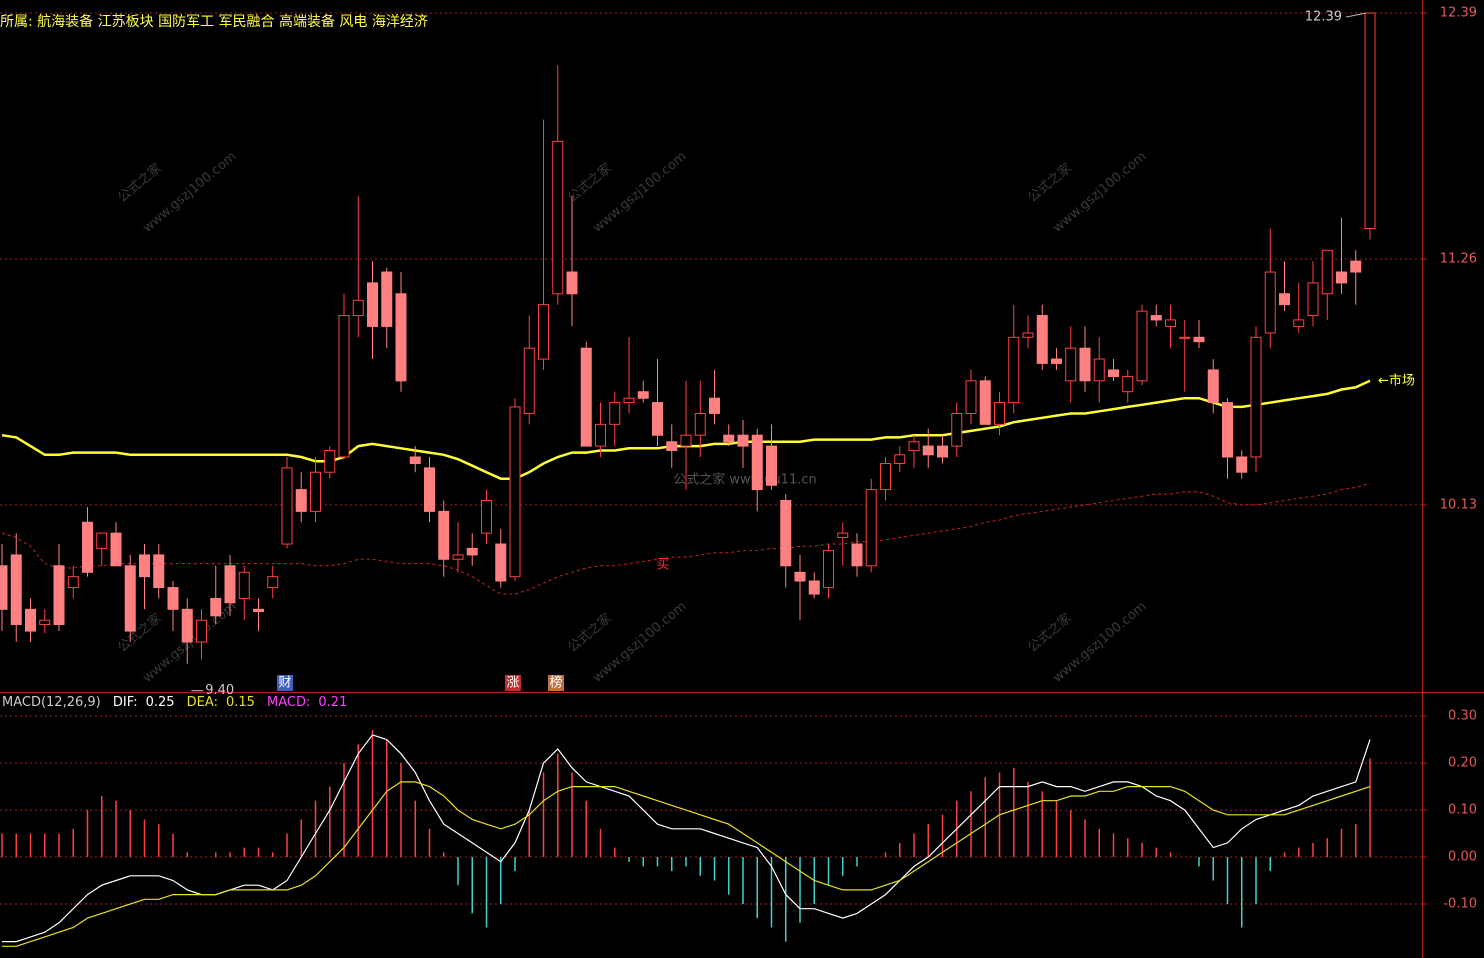 The height and width of the screenshot is (958, 1484). I want to click on watermark: 公式之家 www.uu11.cn, so click(745, 480).